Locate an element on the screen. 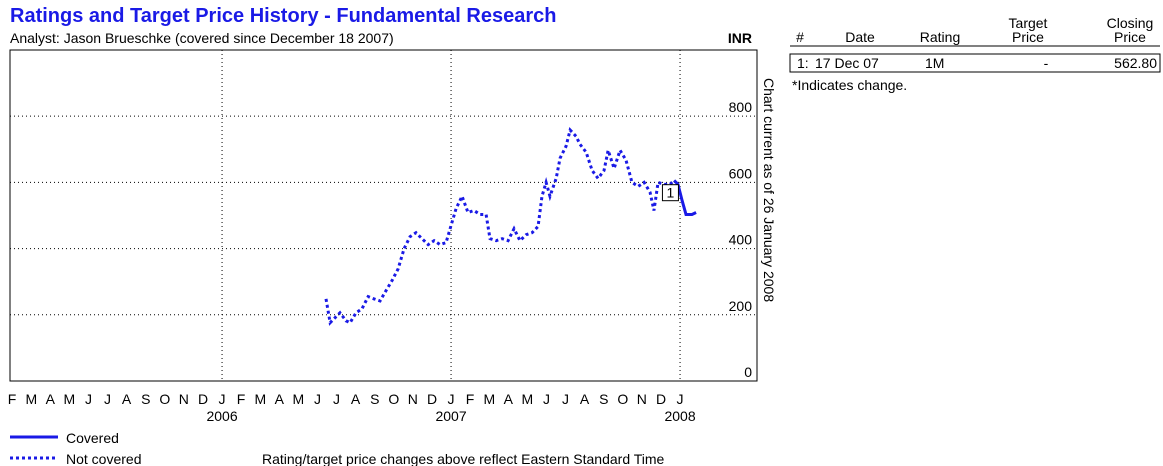 The image size is (1163, 466). table-header: Closing is located at coordinates (1130, 23).